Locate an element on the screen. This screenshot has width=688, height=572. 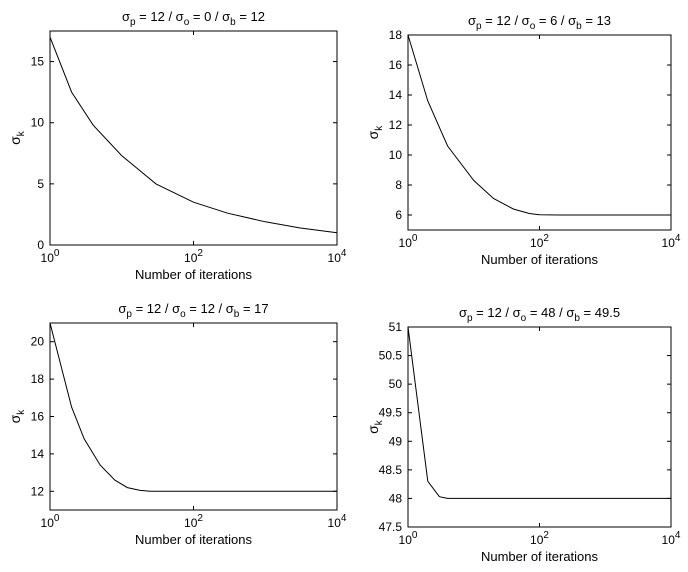
title-text: = 17 is located at coordinates (253, 308).